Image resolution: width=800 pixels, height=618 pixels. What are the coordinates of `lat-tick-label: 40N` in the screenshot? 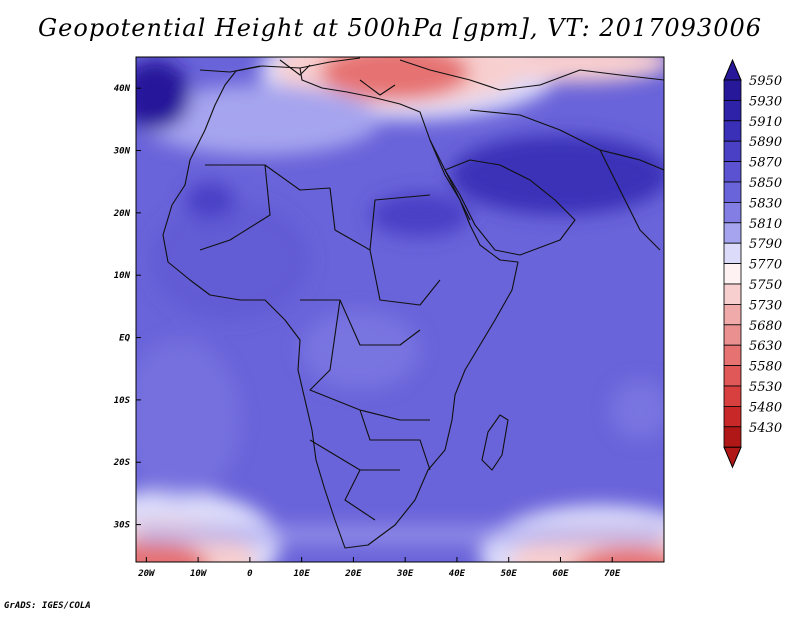 It's located at (122, 89).